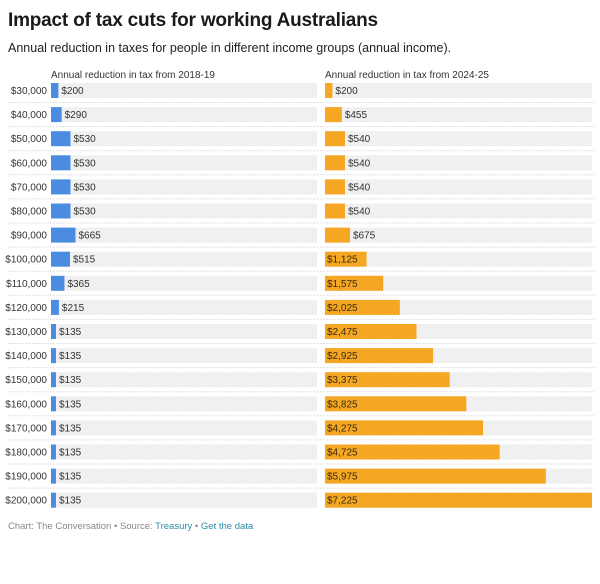 This screenshot has width=600, height=584. What do you see at coordinates (76, 115) in the screenshot?
I see `data-label-2018-19: $290` at bounding box center [76, 115].